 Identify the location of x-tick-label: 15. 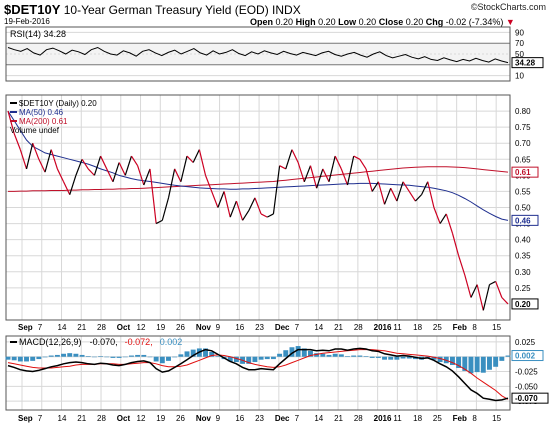
(496, 327).